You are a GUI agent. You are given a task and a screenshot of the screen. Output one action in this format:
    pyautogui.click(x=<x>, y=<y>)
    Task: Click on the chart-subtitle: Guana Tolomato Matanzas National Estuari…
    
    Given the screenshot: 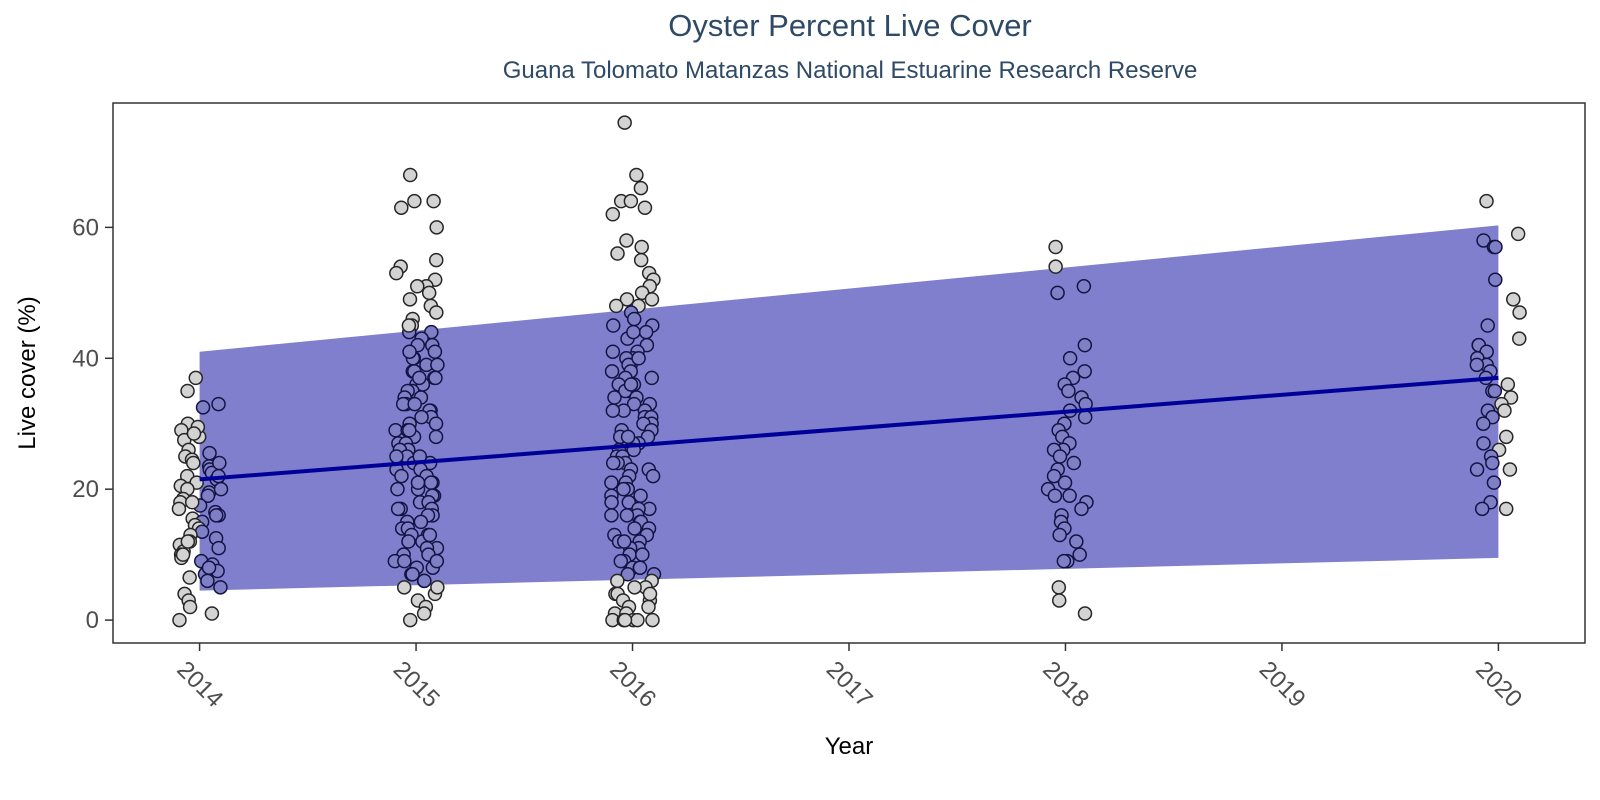 What is the action you would take?
    pyautogui.click(x=850, y=70)
    